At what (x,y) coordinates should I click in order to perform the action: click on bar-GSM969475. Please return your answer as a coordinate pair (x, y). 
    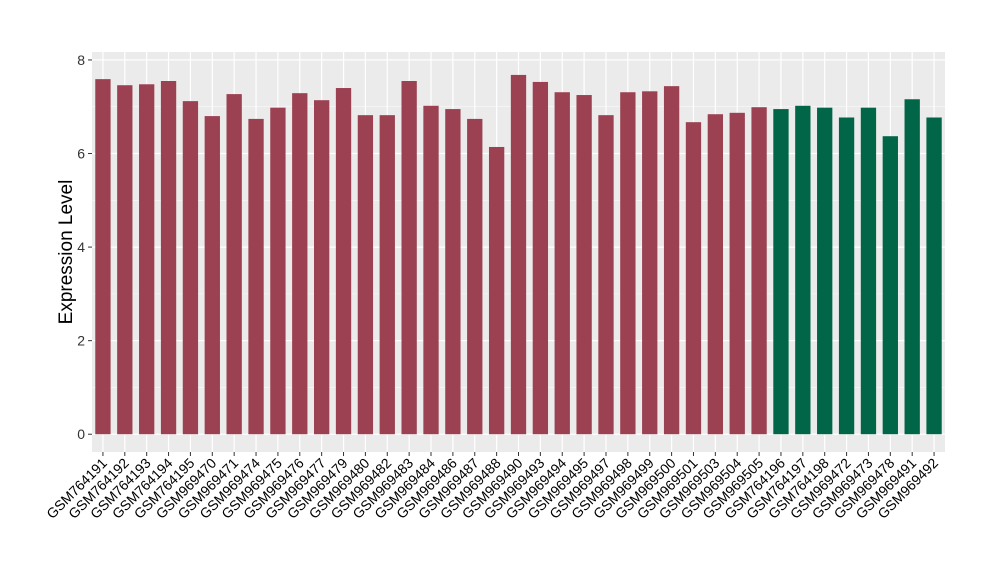
    Looking at the image, I should click on (278, 271).